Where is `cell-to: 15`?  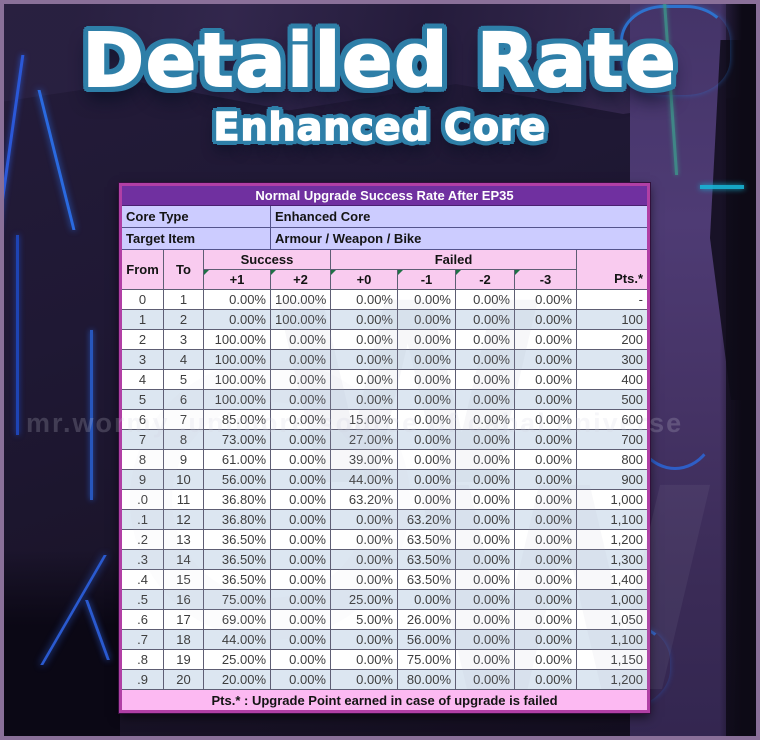 cell-to: 15 is located at coordinates (183, 579).